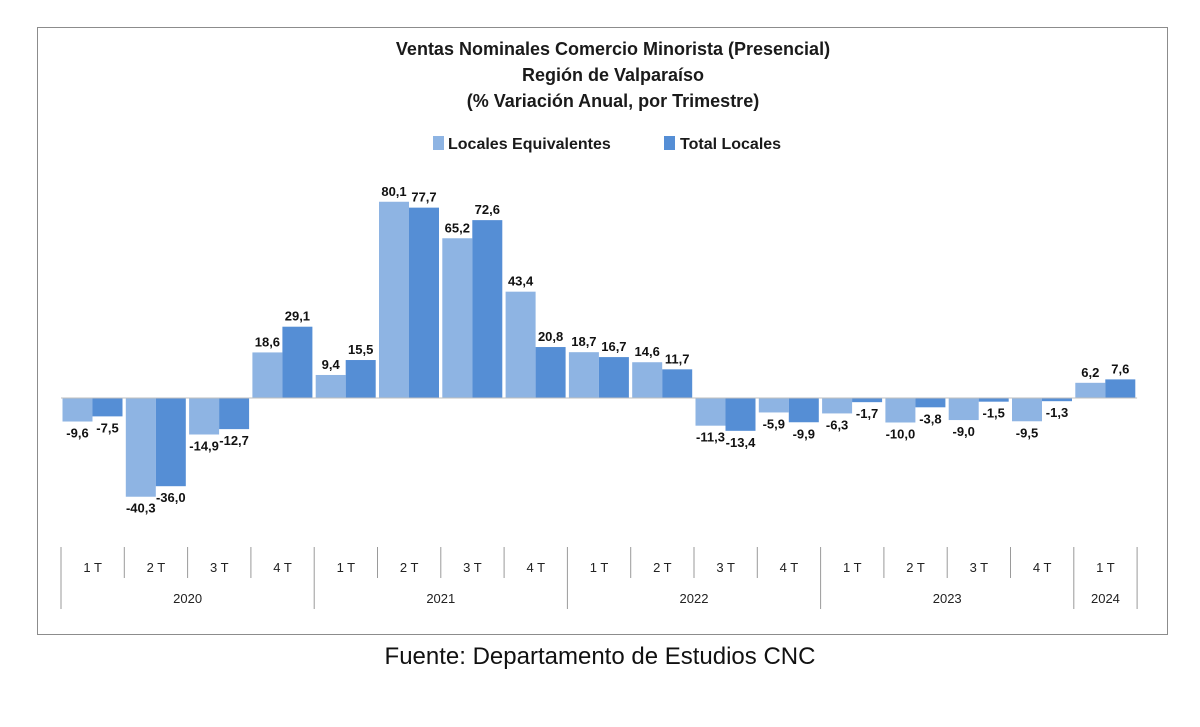 The height and width of the screenshot is (727, 1200). Describe the element at coordinates (187, 598) in the screenshot. I see `year-label: 2020` at that location.